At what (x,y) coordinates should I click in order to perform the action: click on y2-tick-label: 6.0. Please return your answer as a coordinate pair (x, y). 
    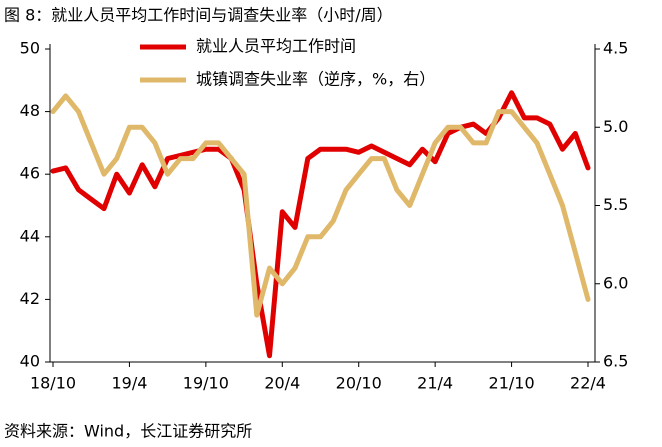
    Looking at the image, I should click on (615, 282).